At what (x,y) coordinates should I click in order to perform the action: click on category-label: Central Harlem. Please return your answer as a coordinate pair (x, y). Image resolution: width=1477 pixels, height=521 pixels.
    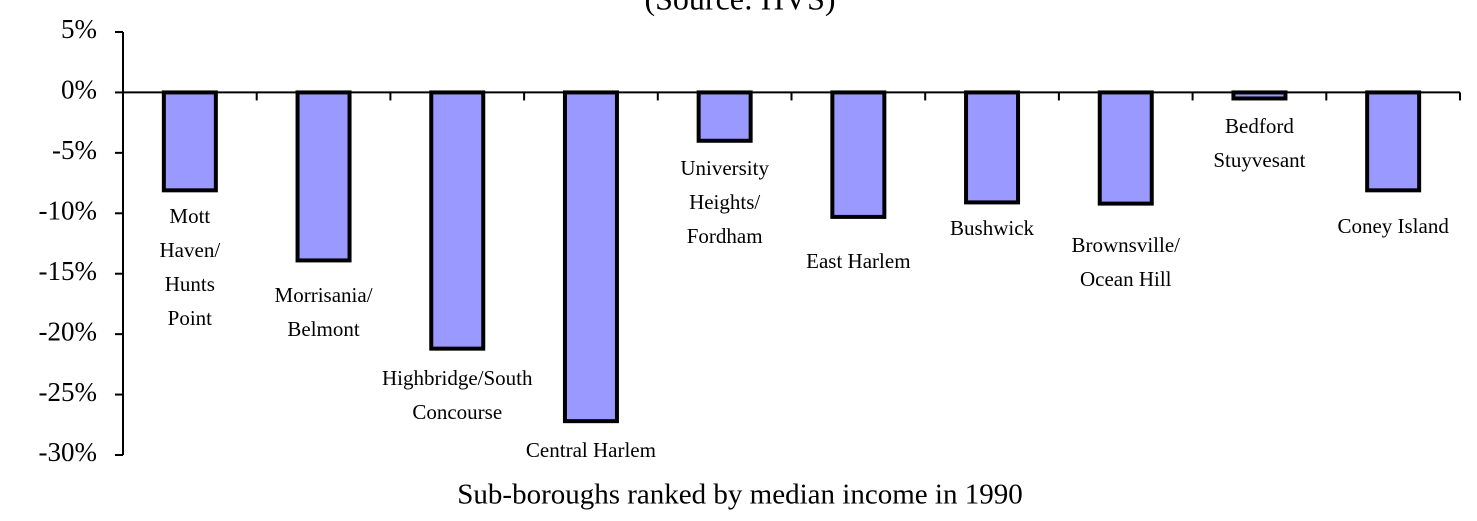
    Looking at the image, I should click on (591, 450).